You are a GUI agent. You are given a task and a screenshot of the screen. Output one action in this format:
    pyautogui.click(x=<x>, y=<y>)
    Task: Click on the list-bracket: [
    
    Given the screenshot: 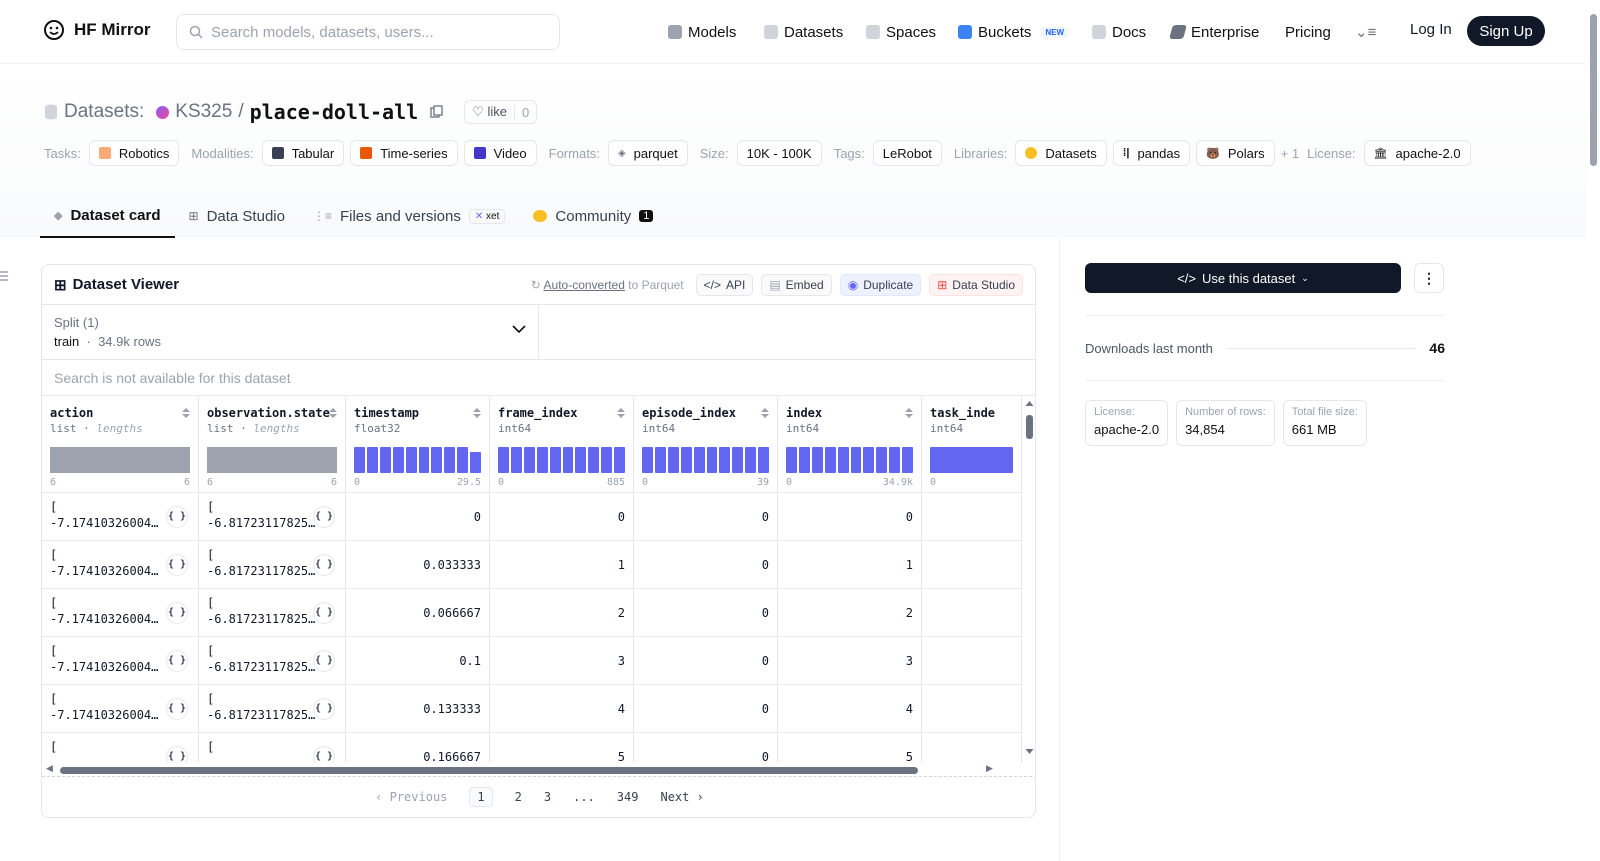 What is the action you would take?
    pyautogui.click(x=211, y=555)
    